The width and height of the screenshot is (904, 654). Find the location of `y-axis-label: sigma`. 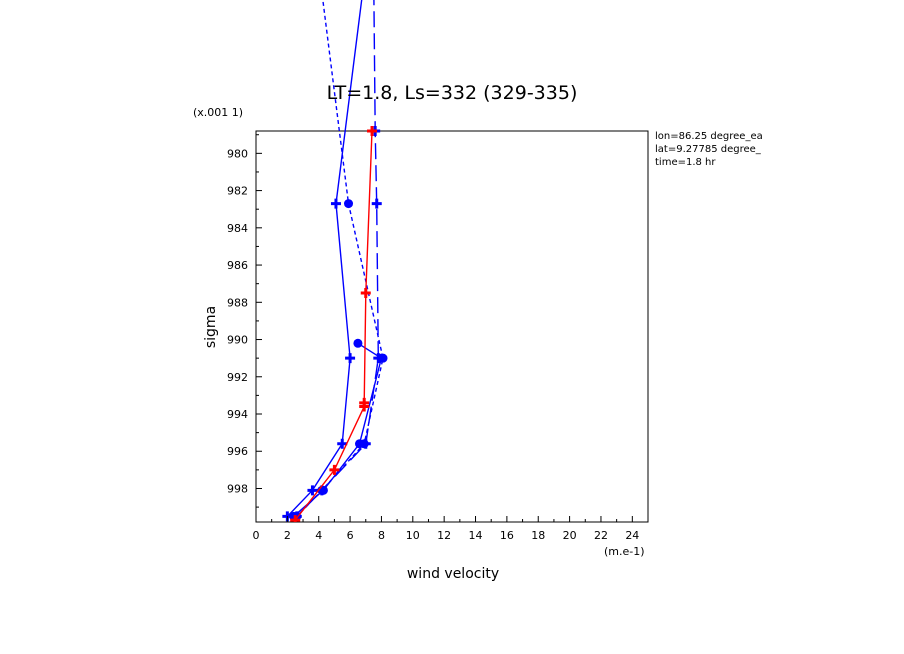

y-axis-label: sigma is located at coordinates (211, 327).